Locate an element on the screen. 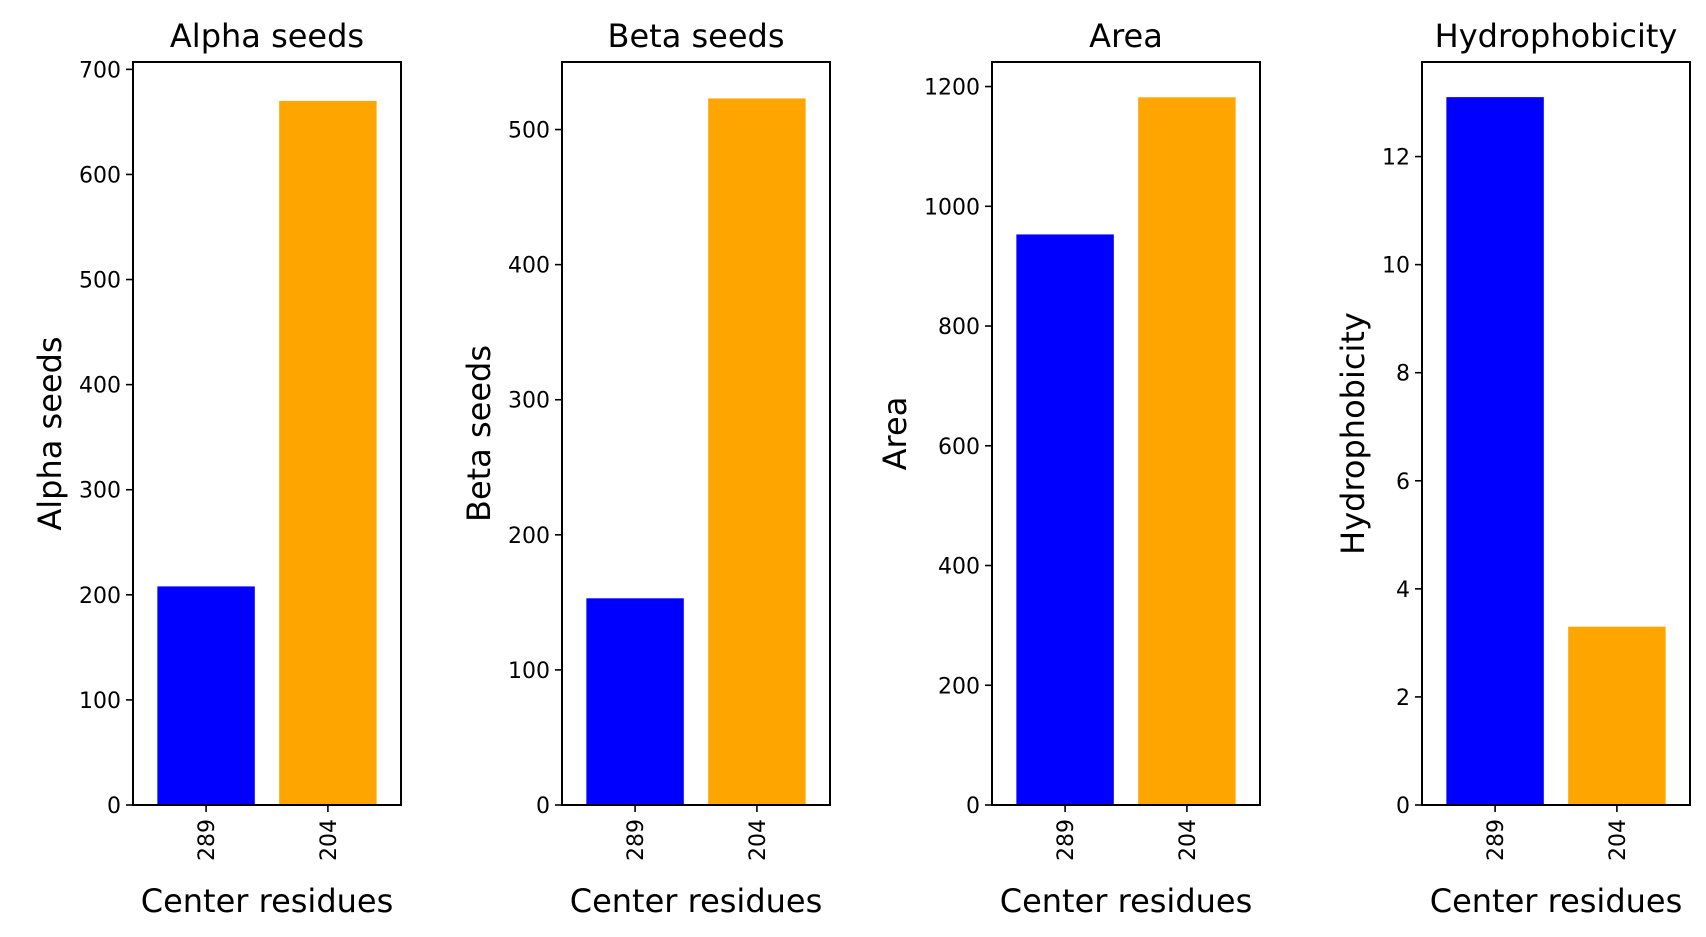 This screenshot has height=937, width=1706. y-tick-label: 12 is located at coordinates (1396, 158).